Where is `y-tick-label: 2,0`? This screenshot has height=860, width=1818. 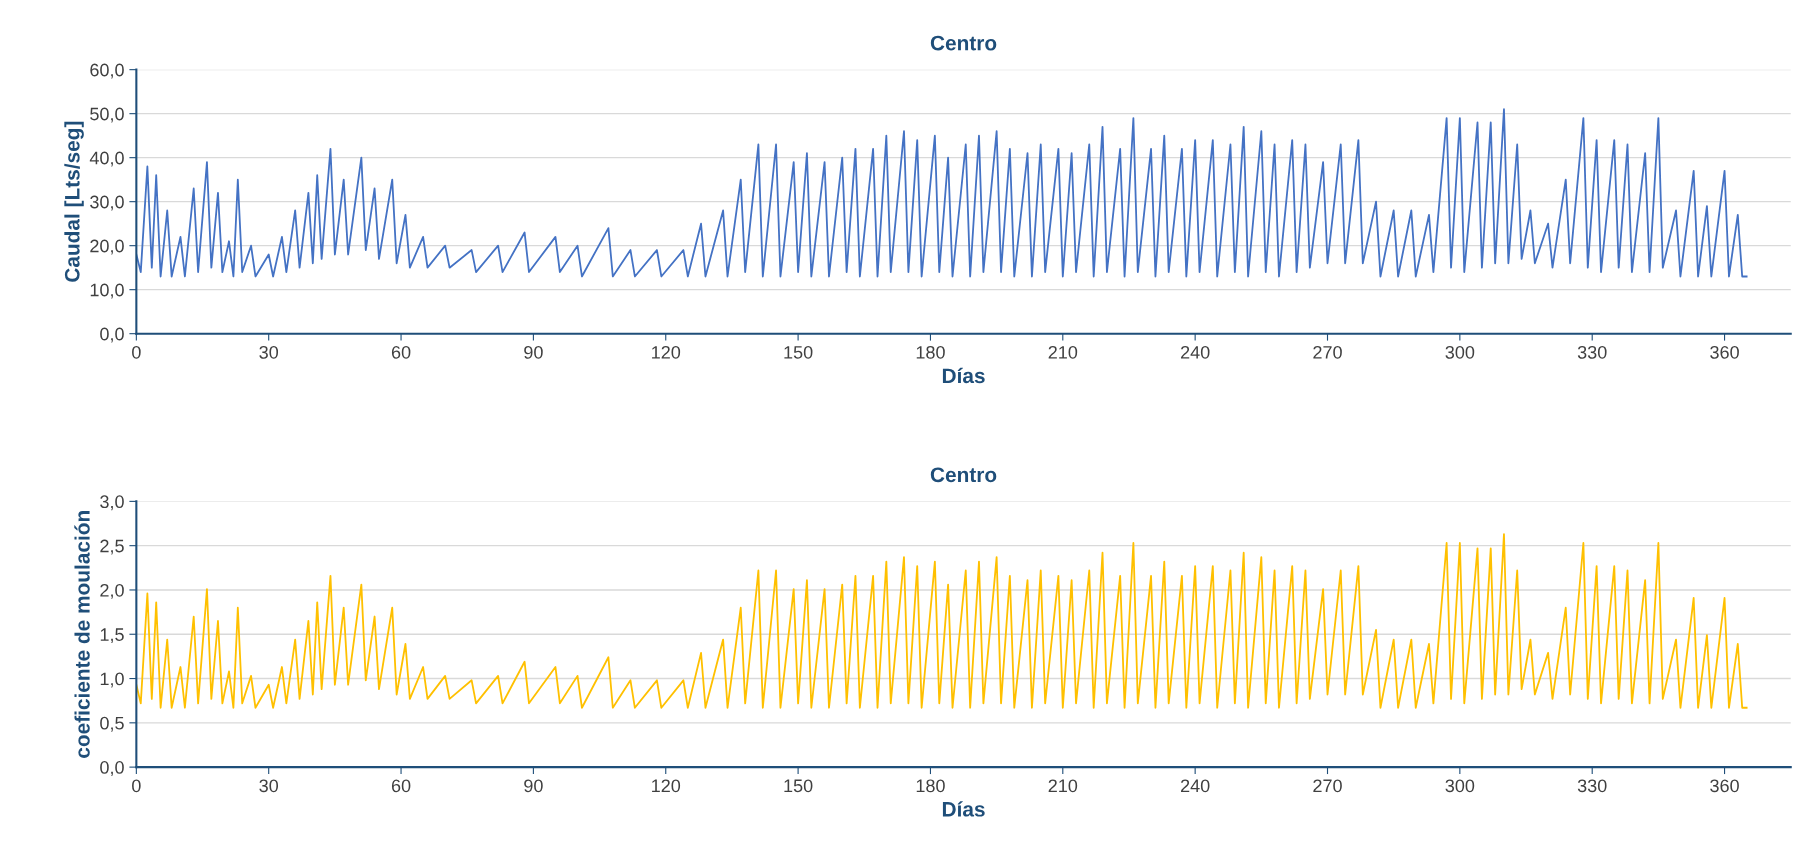 y-tick-label: 2,0 is located at coordinates (112, 591).